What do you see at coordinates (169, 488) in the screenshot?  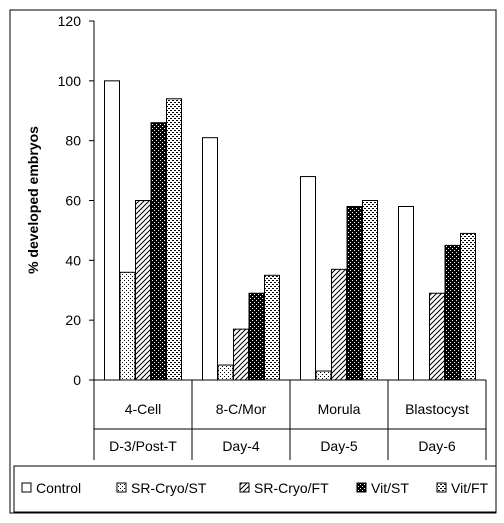 I see `legend-label-sr-cryo-st: SR-Cryo/ST` at bounding box center [169, 488].